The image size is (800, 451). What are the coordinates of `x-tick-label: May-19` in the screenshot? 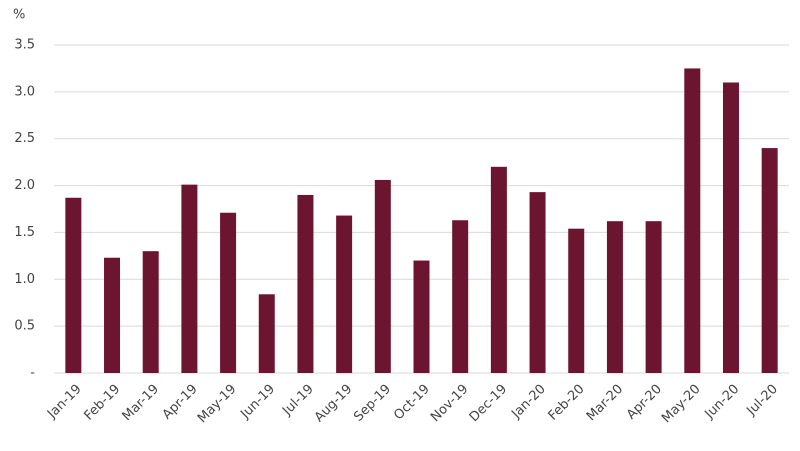 It's located at (217, 404).